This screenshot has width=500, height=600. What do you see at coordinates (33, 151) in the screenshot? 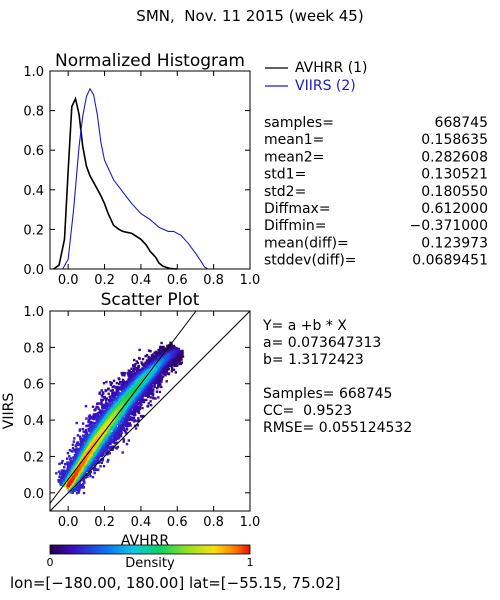
I see `hist-ytick-label: 0.6` at bounding box center [33, 151].